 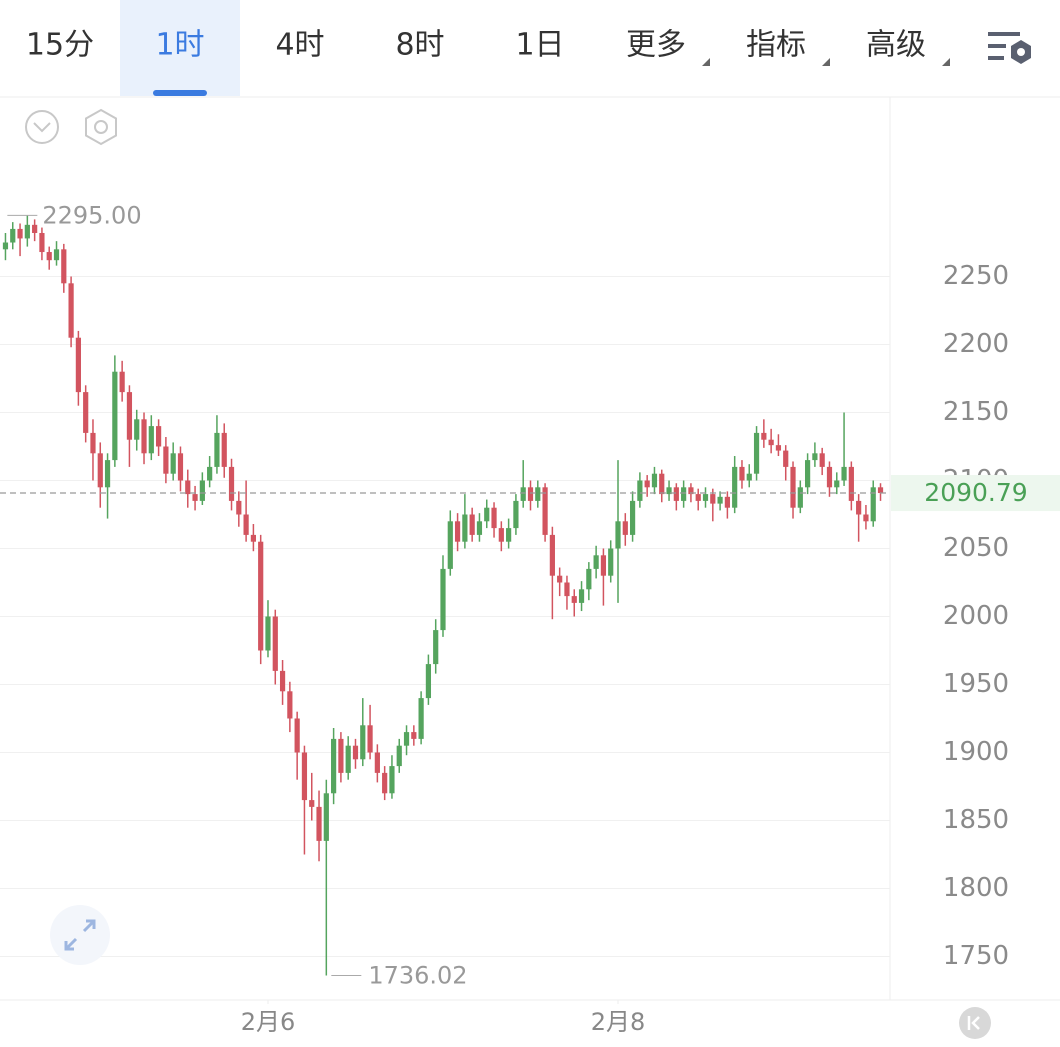 I want to click on tab: 8时, so click(x=419, y=45).